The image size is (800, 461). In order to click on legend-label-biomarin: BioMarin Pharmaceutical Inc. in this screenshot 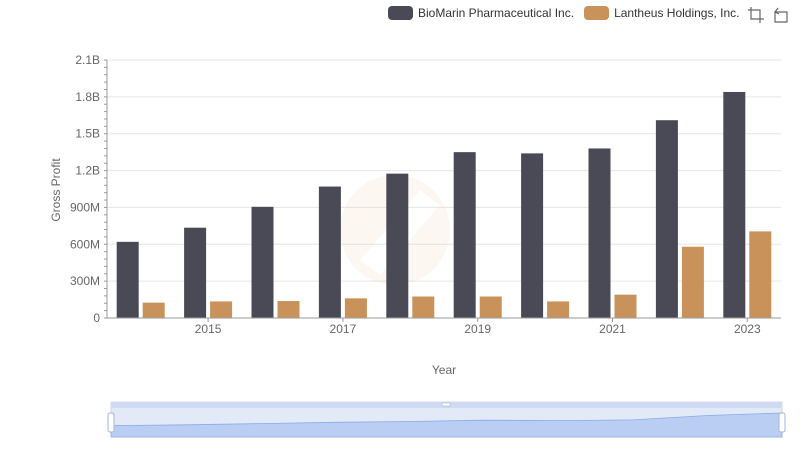, I will do `click(496, 13)`.